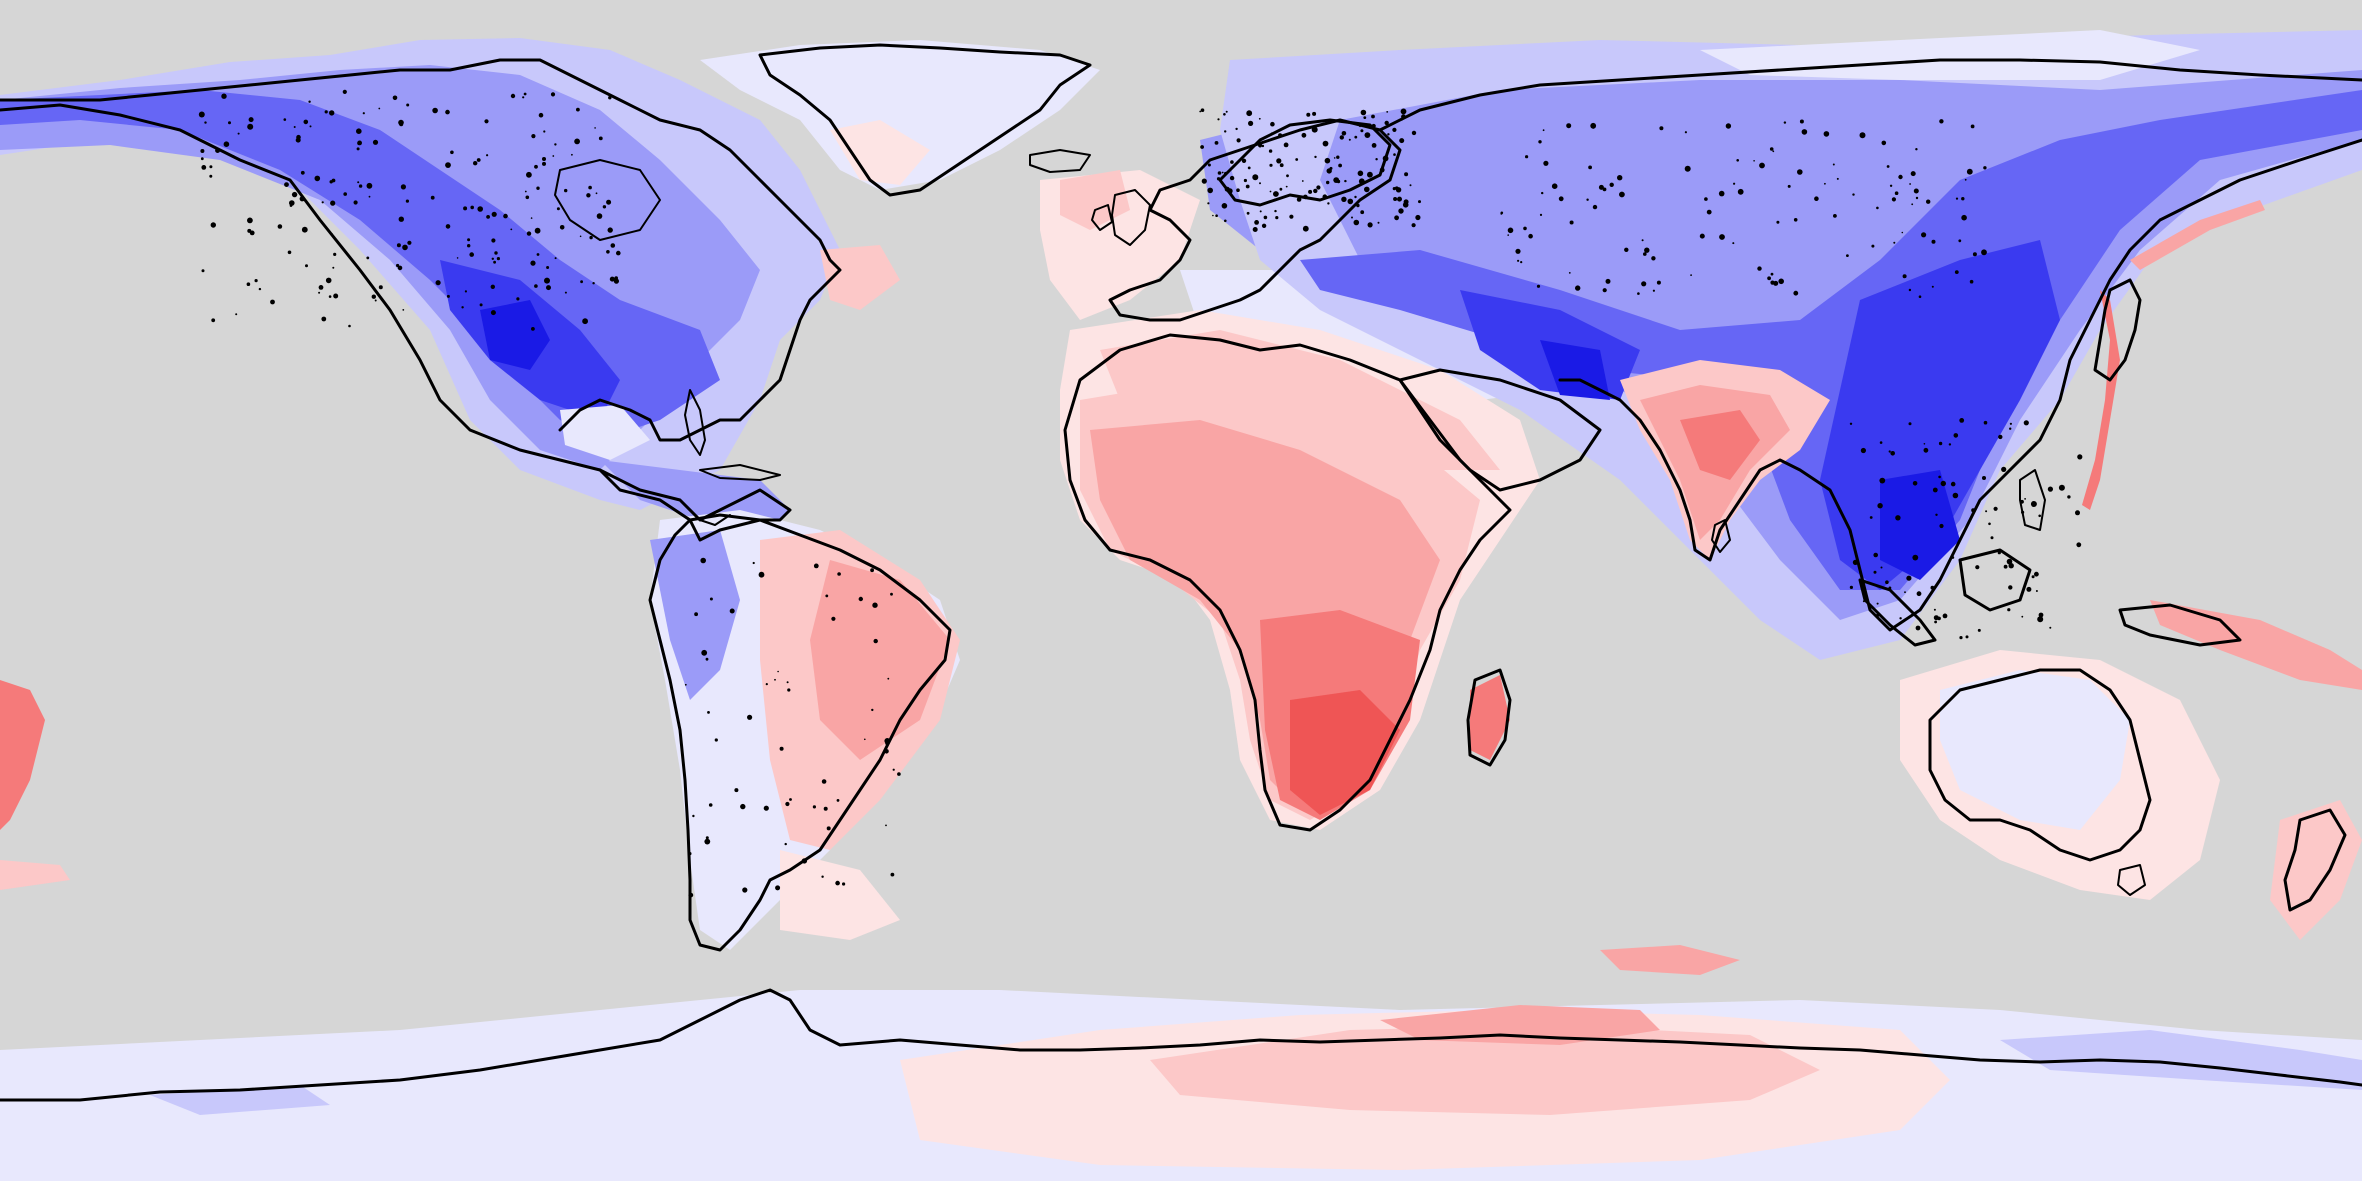  What do you see at coordinates (2131, 880) in the screenshot?
I see `coastline-tasmania` at bounding box center [2131, 880].